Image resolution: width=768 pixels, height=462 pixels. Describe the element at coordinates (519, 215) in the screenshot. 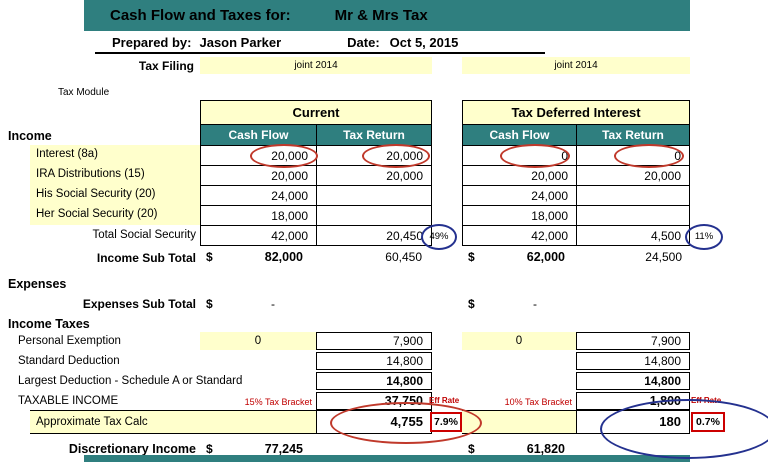

I see `cell-deferred-herss-cashflow: 18,000` at that location.